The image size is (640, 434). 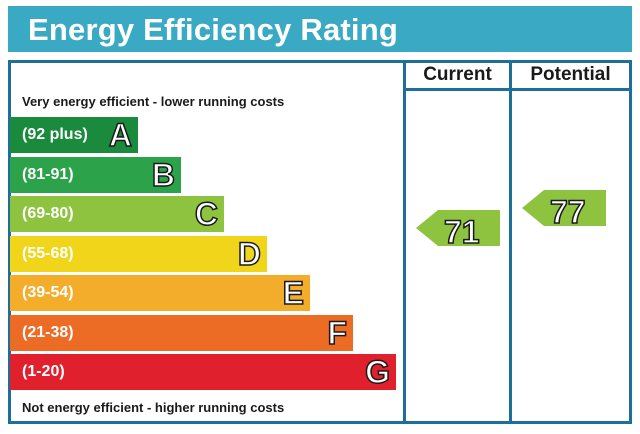 What do you see at coordinates (48, 253) in the screenshot?
I see `band-range-label: (55-68)` at bounding box center [48, 253].